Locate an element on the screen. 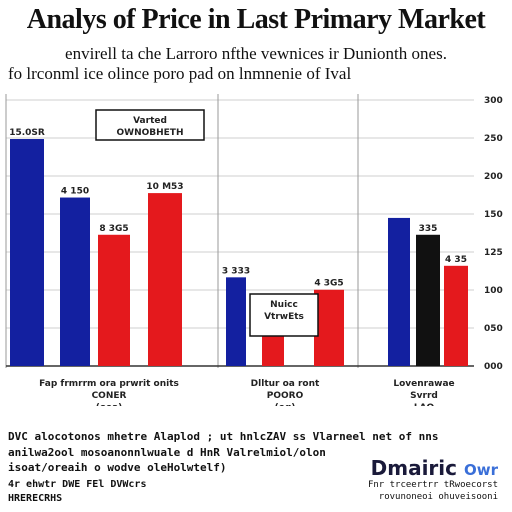  brand-logo: Dmairic Owr is located at coordinates (434, 468).